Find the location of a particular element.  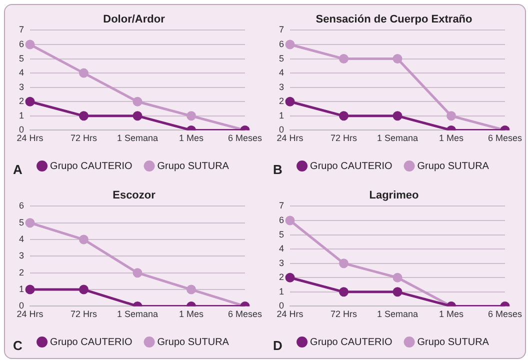

chart-title: Dolor/Ardor is located at coordinates (134, 20).